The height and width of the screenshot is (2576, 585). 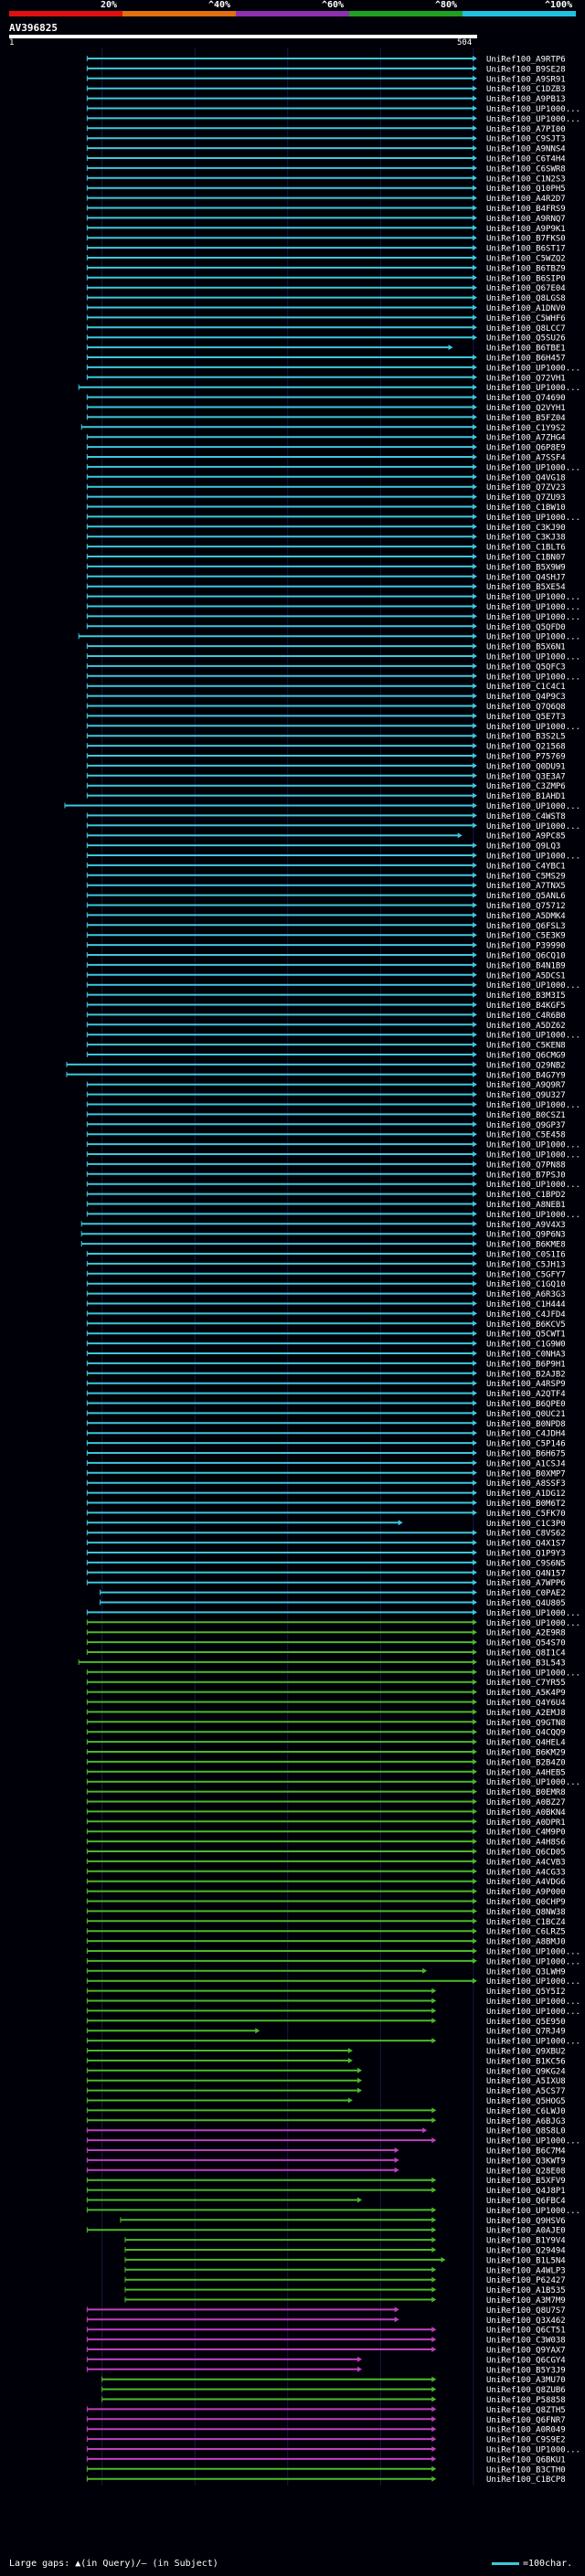 What do you see at coordinates (526, 1992) in the screenshot?
I see `hit-label: UniRef100_Q5Y5I2` at bounding box center [526, 1992].